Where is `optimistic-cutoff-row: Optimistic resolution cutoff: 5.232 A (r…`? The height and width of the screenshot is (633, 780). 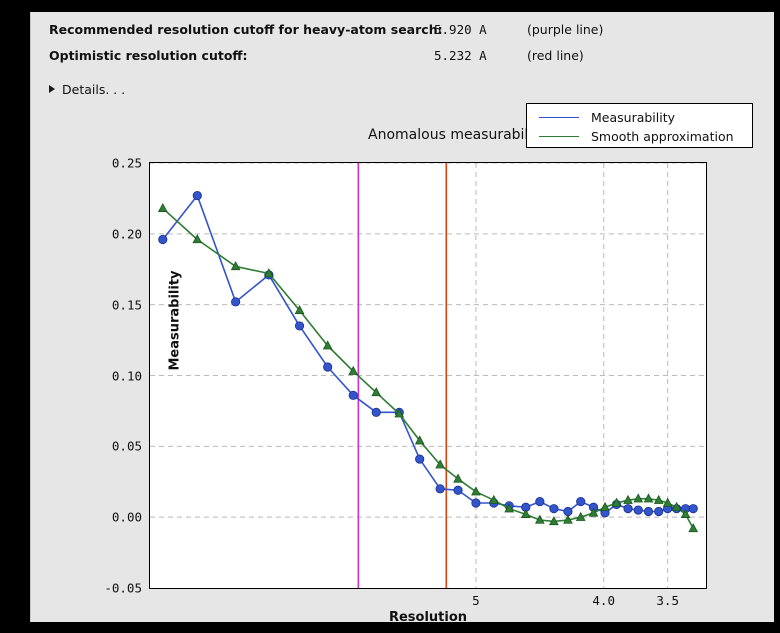 optimistic-cutoff-row: Optimistic resolution cutoff: 5.232 A (r… is located at coordinates (399, 58).